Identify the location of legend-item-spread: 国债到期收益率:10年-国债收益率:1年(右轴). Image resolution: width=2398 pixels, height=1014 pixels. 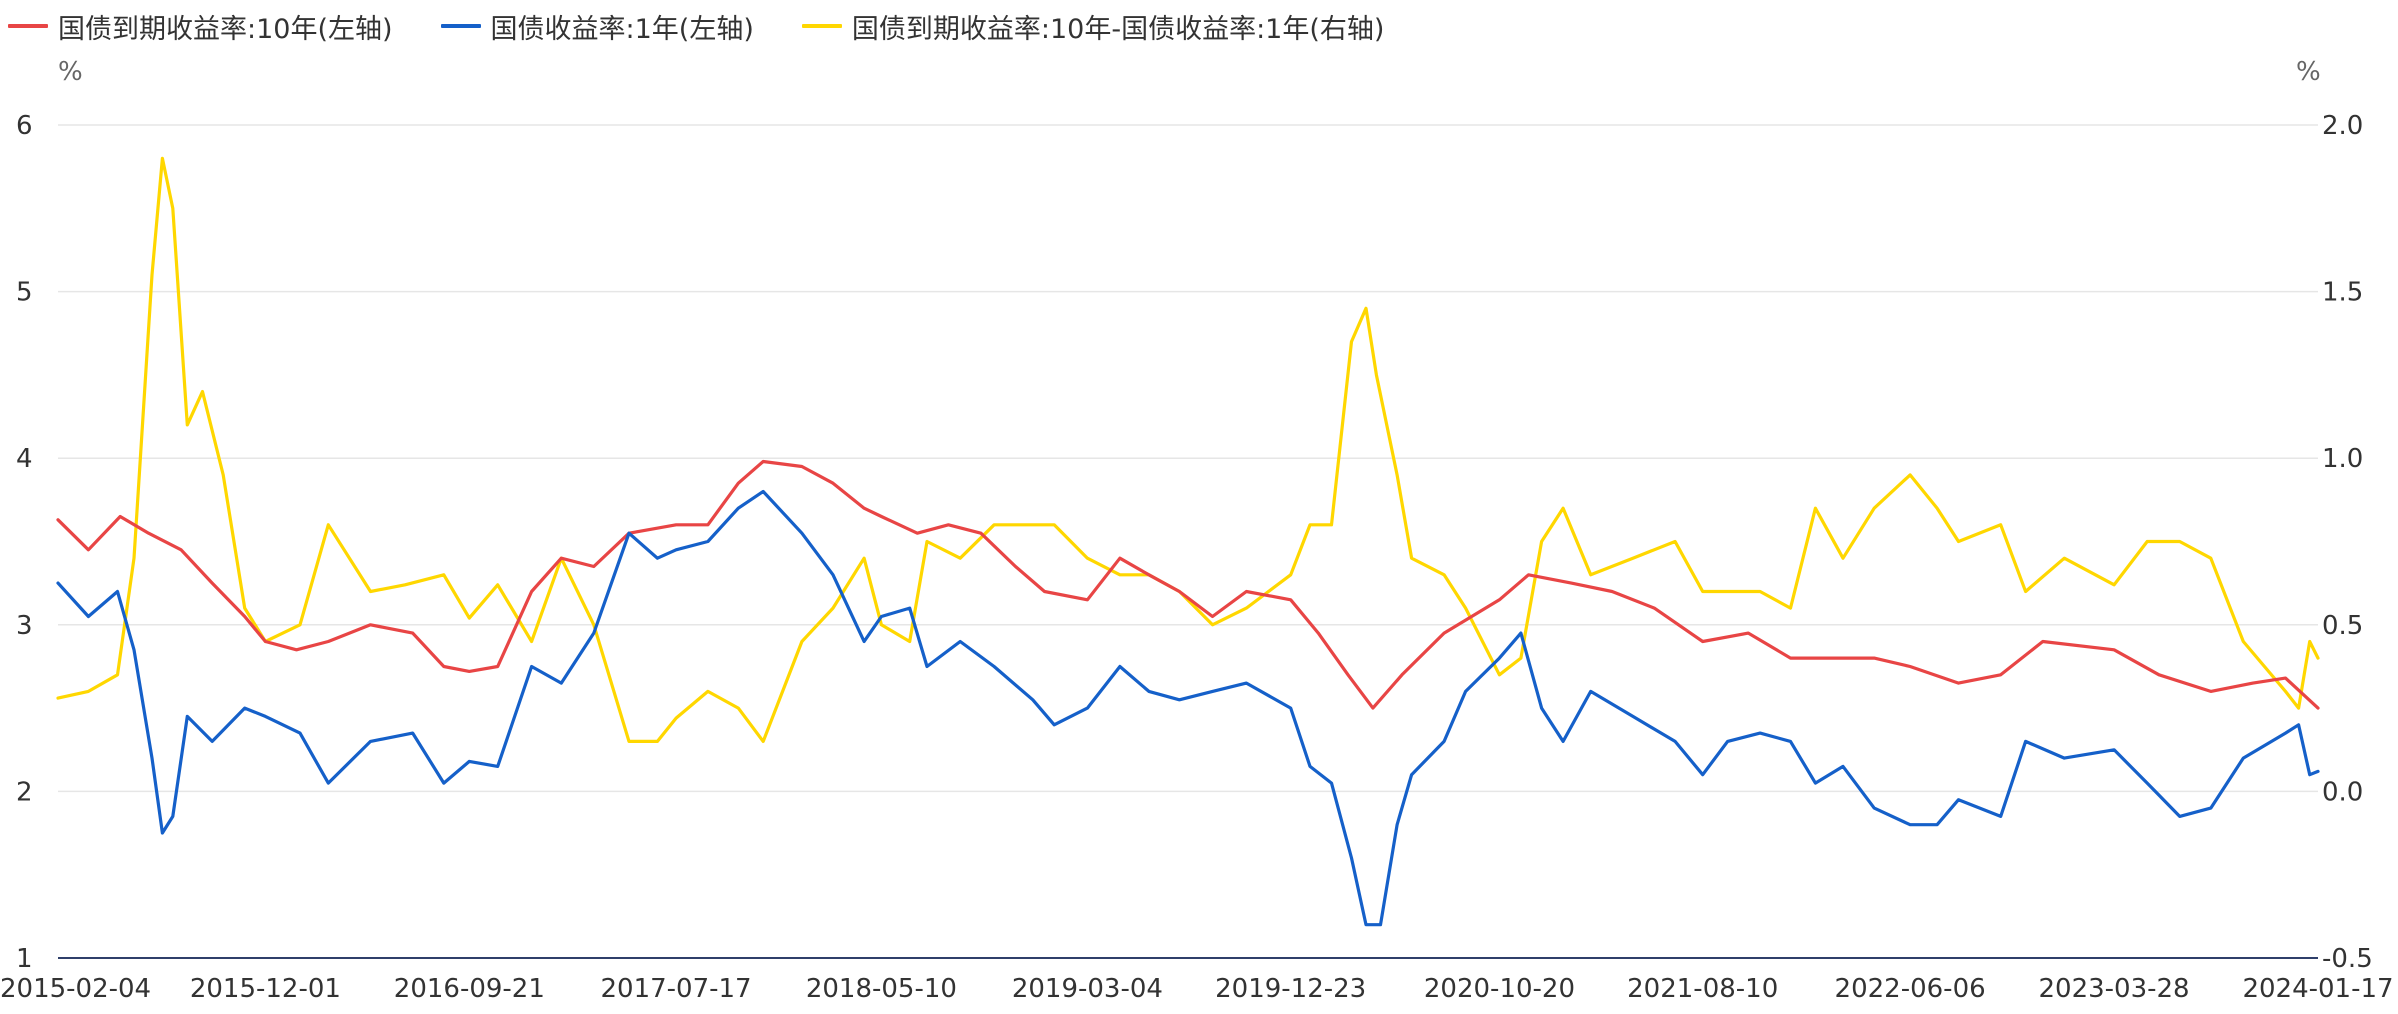
(1093, 26).